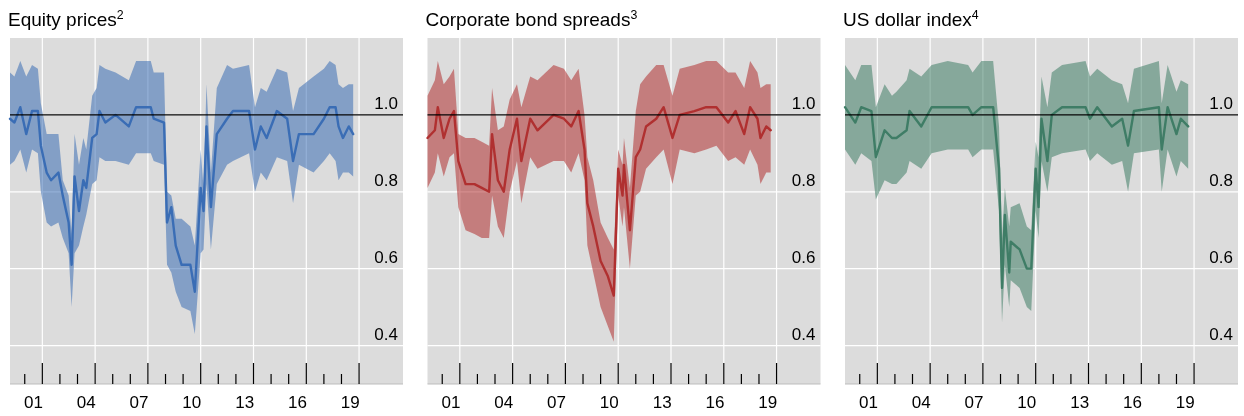  I want to click on chart-title: Corporate bond spreads$^{3}$, so click(531, 19).